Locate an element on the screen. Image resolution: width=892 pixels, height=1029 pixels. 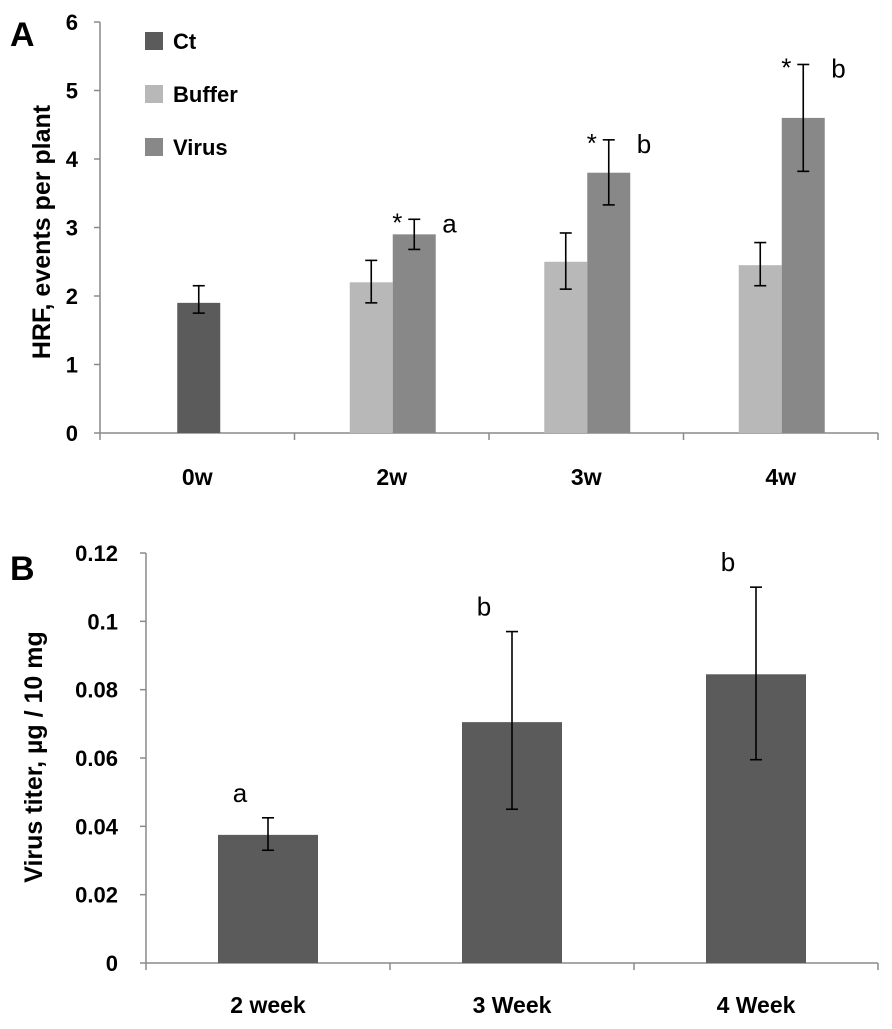
panel-a-category-label: 0w is located at coordinates (197, 477).